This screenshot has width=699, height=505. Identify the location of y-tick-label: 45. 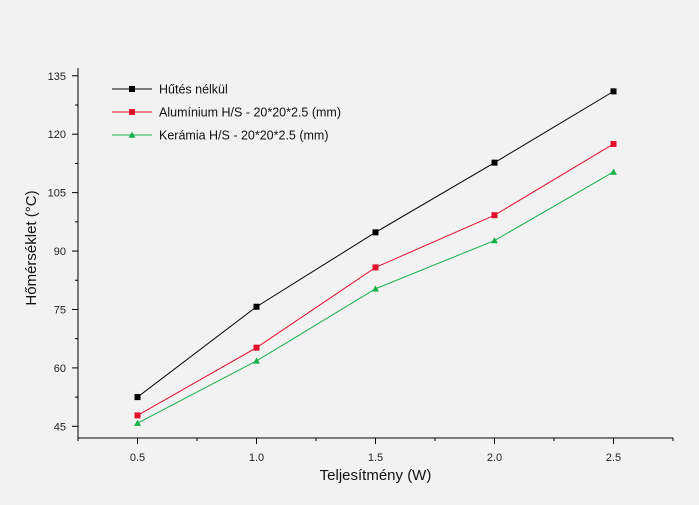
(60, 427).